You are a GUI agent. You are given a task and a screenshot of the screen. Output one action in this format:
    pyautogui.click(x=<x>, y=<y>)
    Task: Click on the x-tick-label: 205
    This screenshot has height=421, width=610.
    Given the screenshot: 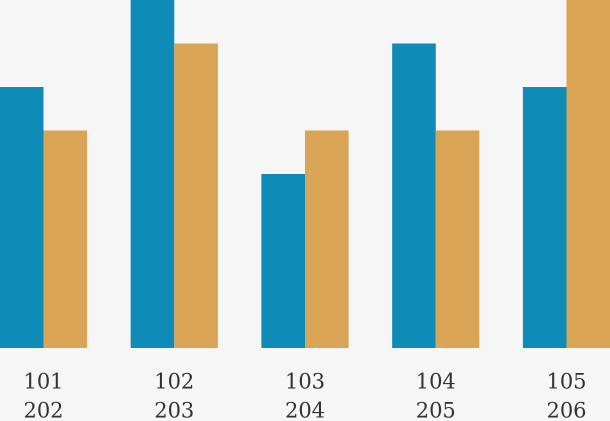 What is the action you would take?
    pyautogui.click(x=436, y=410)
    